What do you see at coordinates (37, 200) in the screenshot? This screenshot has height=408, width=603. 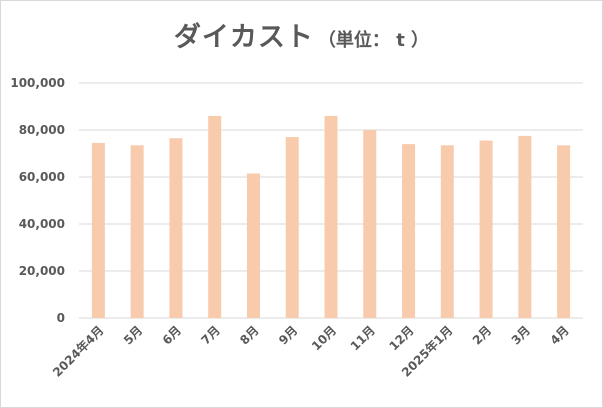 I see `y-axis-tick-labels: 0 20,000 40,000 60,000 80,000 100,000` at bounding box center [37, 200].